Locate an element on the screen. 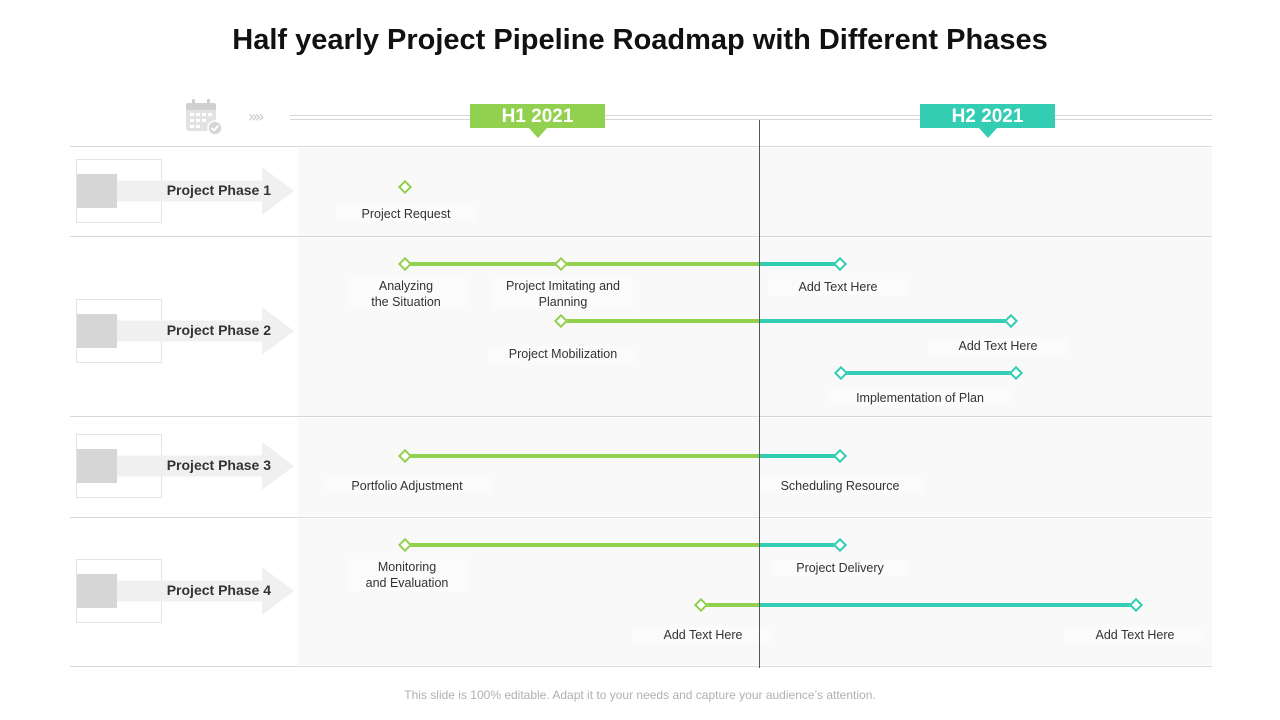  phase-2-label: Project Phase 2 is located at coordinates (186, 332).